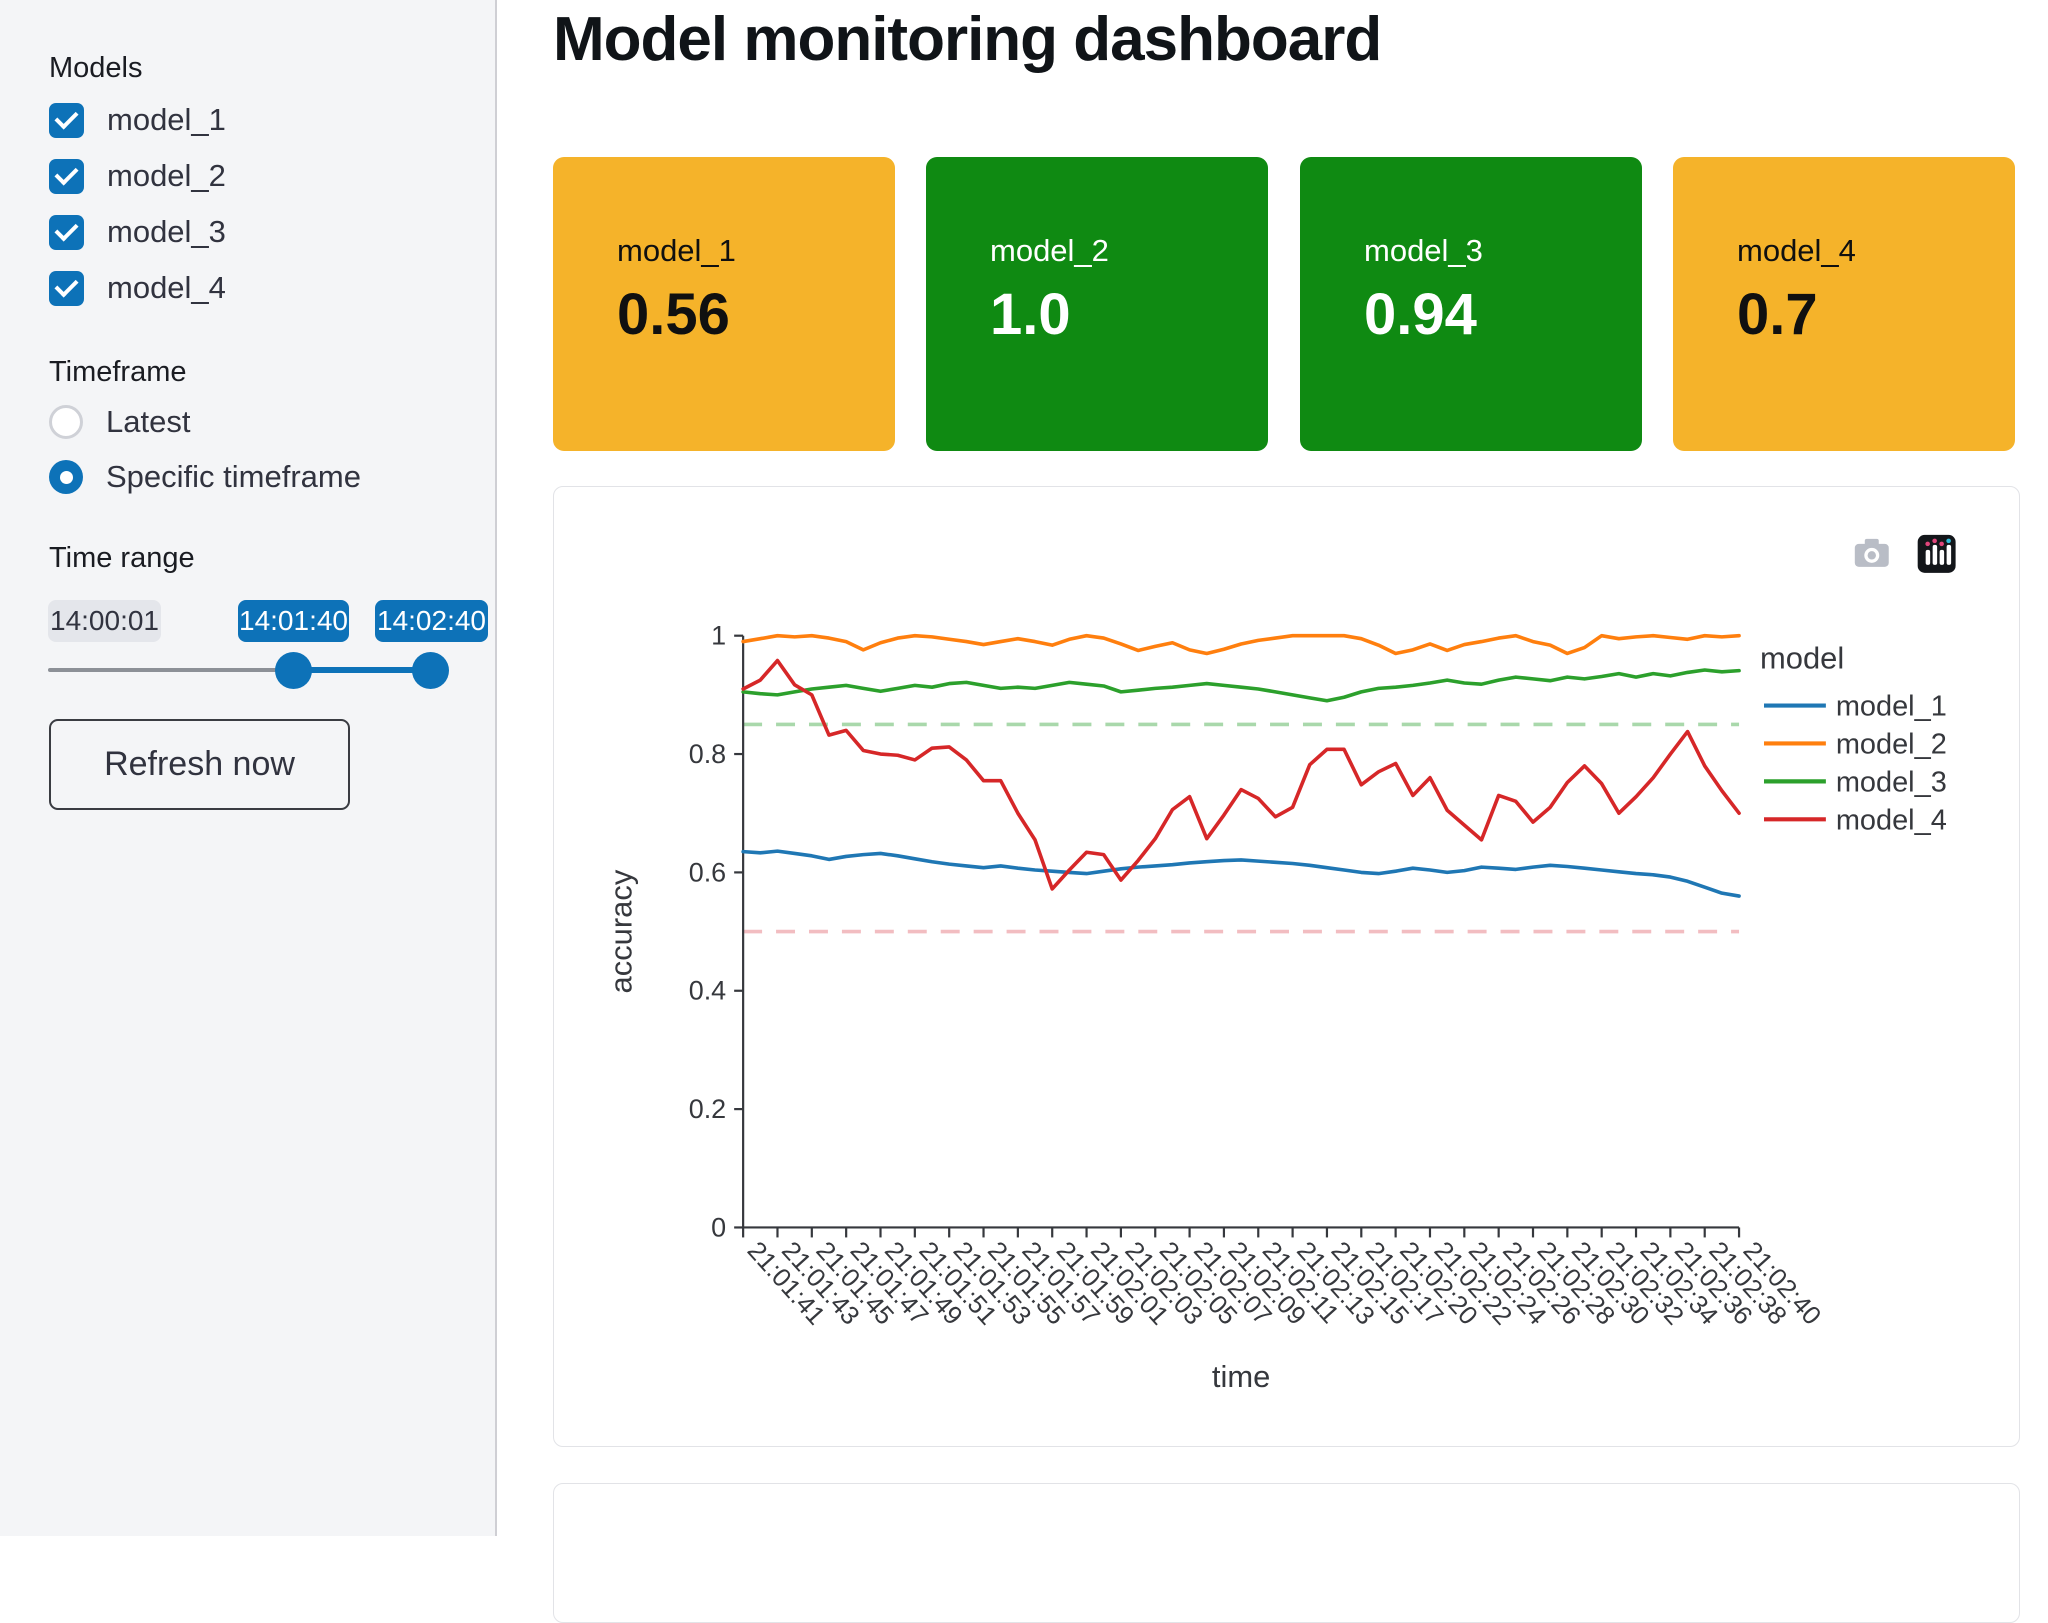  Describe the element at coordinates (1891, 744) in the screenshot. I see `svg-text: model_2` at that location.